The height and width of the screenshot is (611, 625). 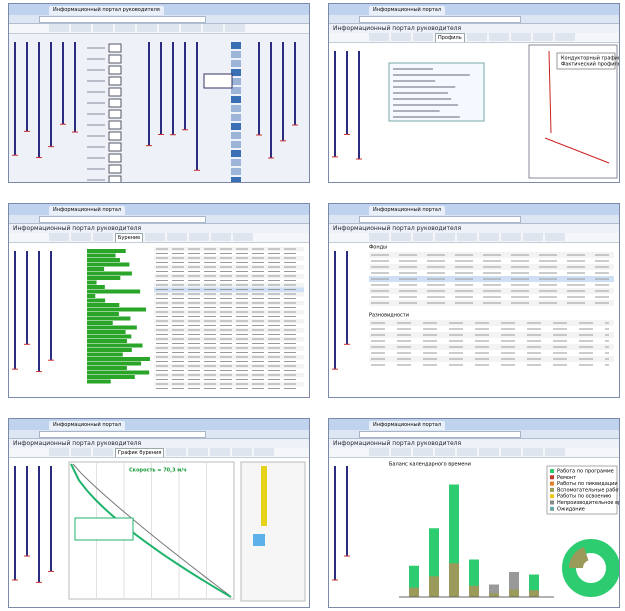 What do you see at coordinates (588, 490) in the screenshot?
I see `legend-label: Вспомогательные работы` at bounding box center [588, 490].